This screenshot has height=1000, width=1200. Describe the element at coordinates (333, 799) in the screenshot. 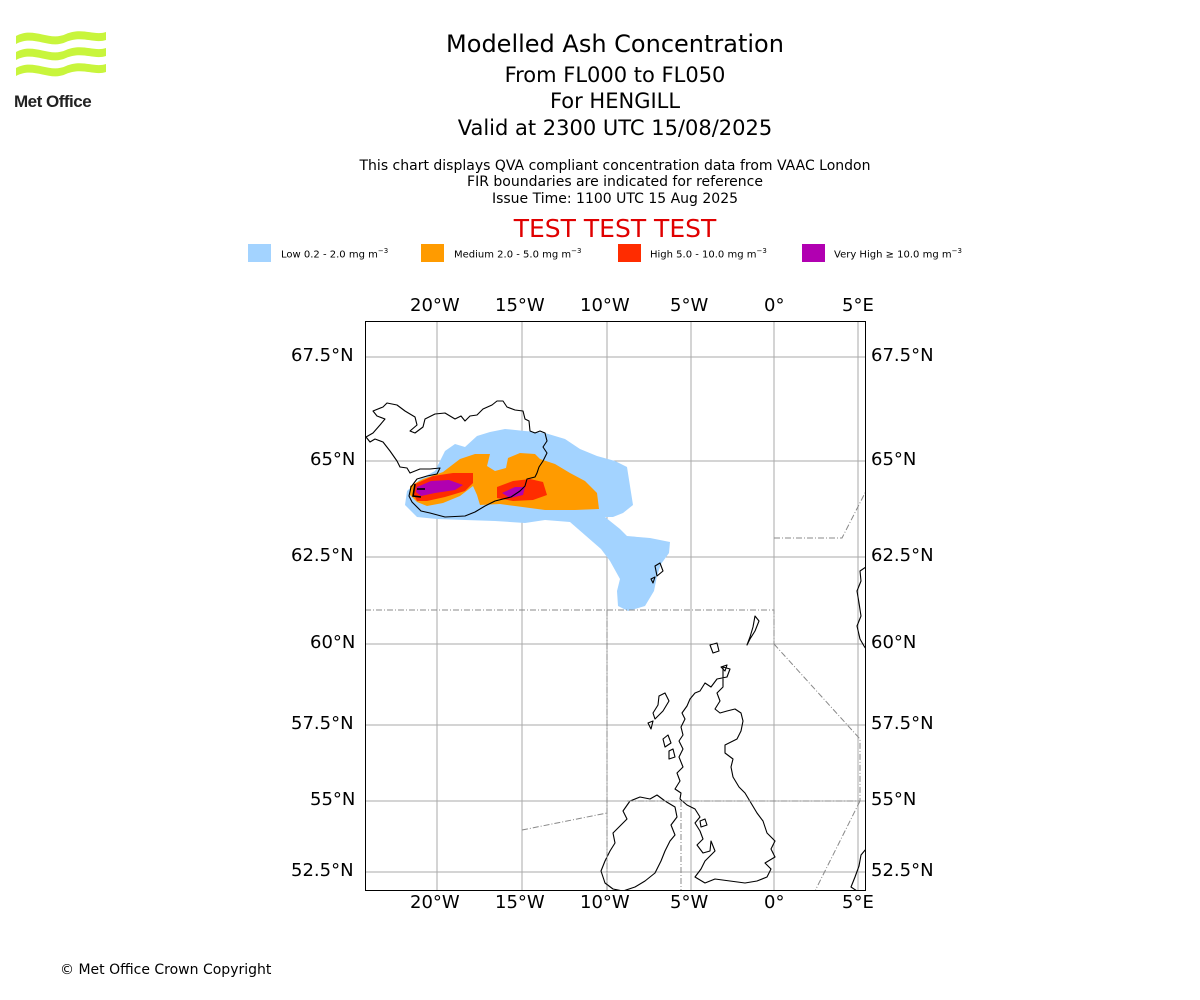

I see `lat-tick-left-55n: 55°N` at that location.